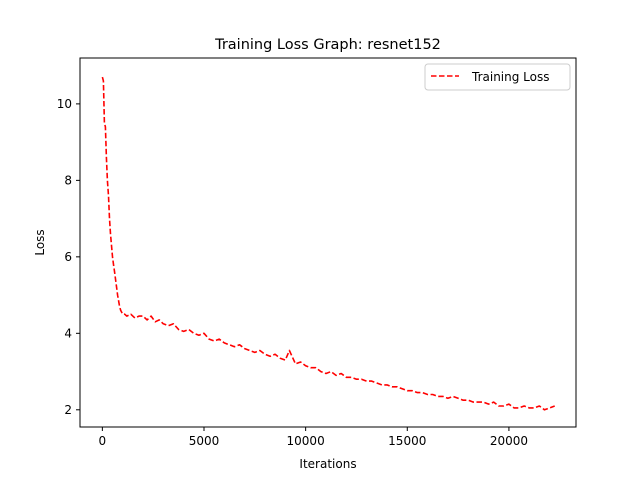 Image resolution: width=640 pixels, height=480 pixels. I want to click on y-tick-label: 10, so click(64, 104).